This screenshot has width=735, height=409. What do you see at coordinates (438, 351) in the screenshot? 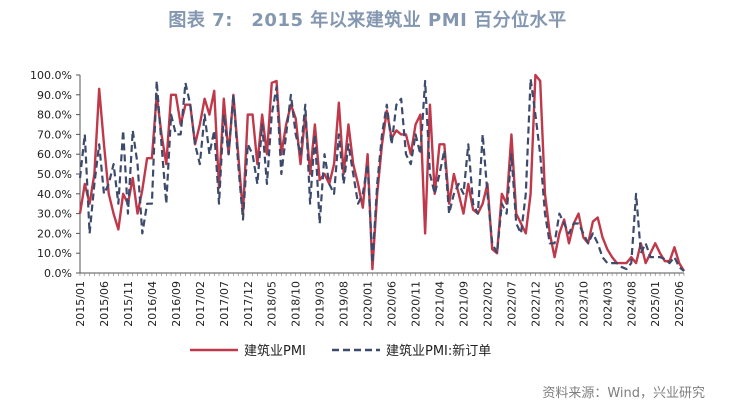
I see `legend-label-new-orders: 建筑业PMI:新订单` at bounding box center [438, 351].